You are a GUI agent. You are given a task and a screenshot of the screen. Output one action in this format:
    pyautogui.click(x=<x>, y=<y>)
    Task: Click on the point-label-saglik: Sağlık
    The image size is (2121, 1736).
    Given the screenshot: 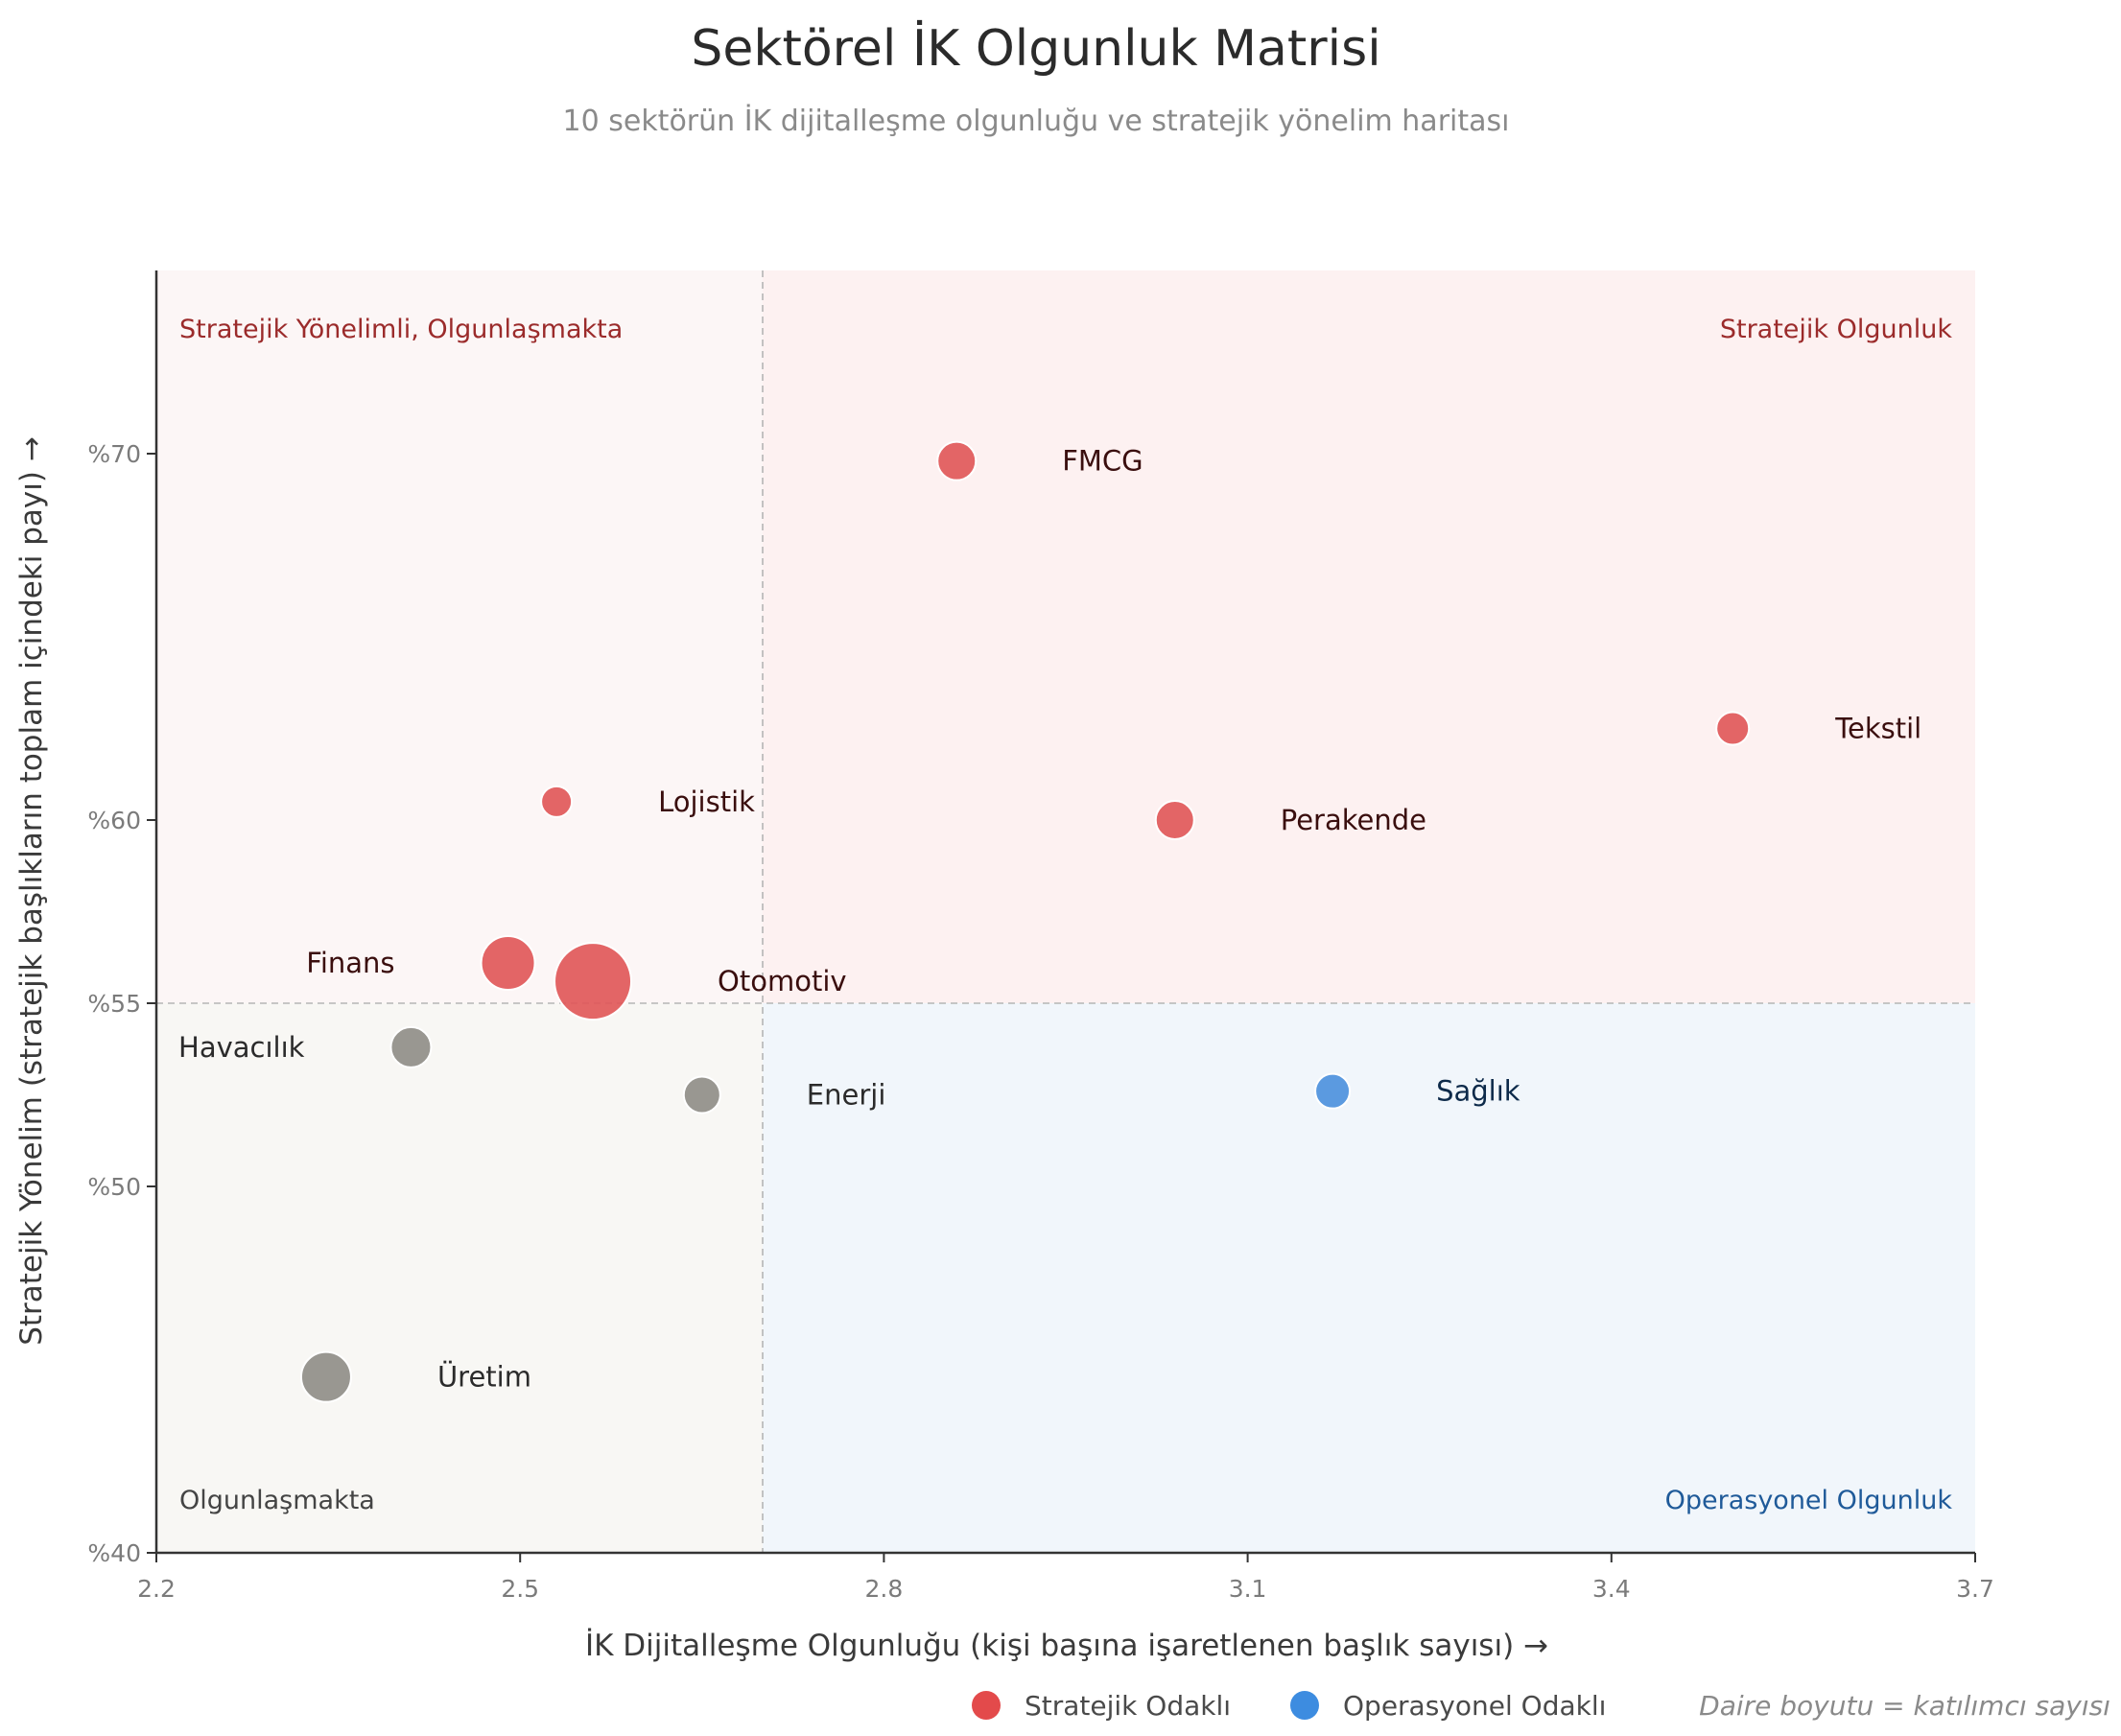 What is the action you would take?
    pyautogui.click(x=1478, y=1091)
    